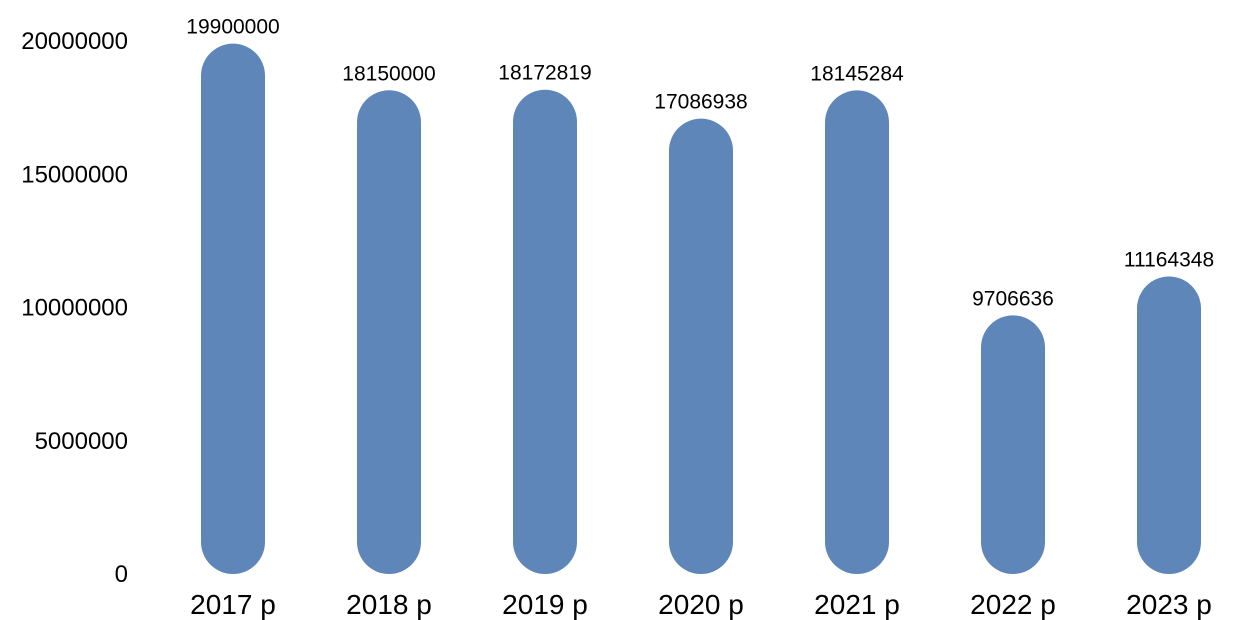  What do you see at coordinates (700, 102) in the screenshot?
I see `data-label: 17086938` at bounding box center [700, 102].